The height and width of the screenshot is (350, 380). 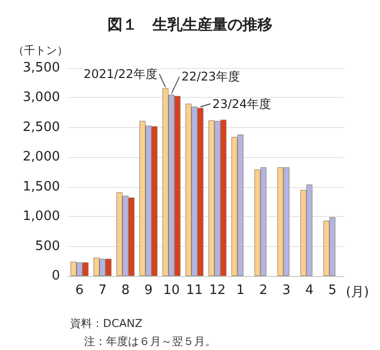 I want to click on x-tick-label: 6, so click(x=79, y=290).